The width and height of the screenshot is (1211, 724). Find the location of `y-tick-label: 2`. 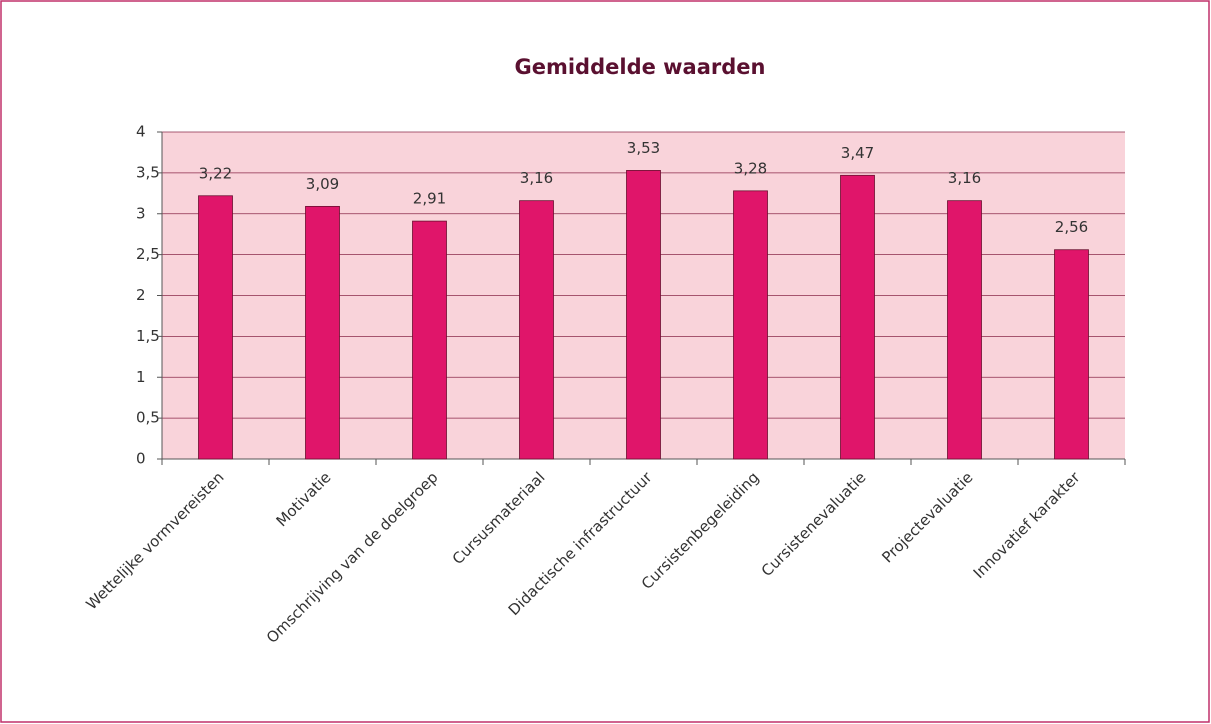

y-tick-label: 2 is located at coordinates (141, 295).